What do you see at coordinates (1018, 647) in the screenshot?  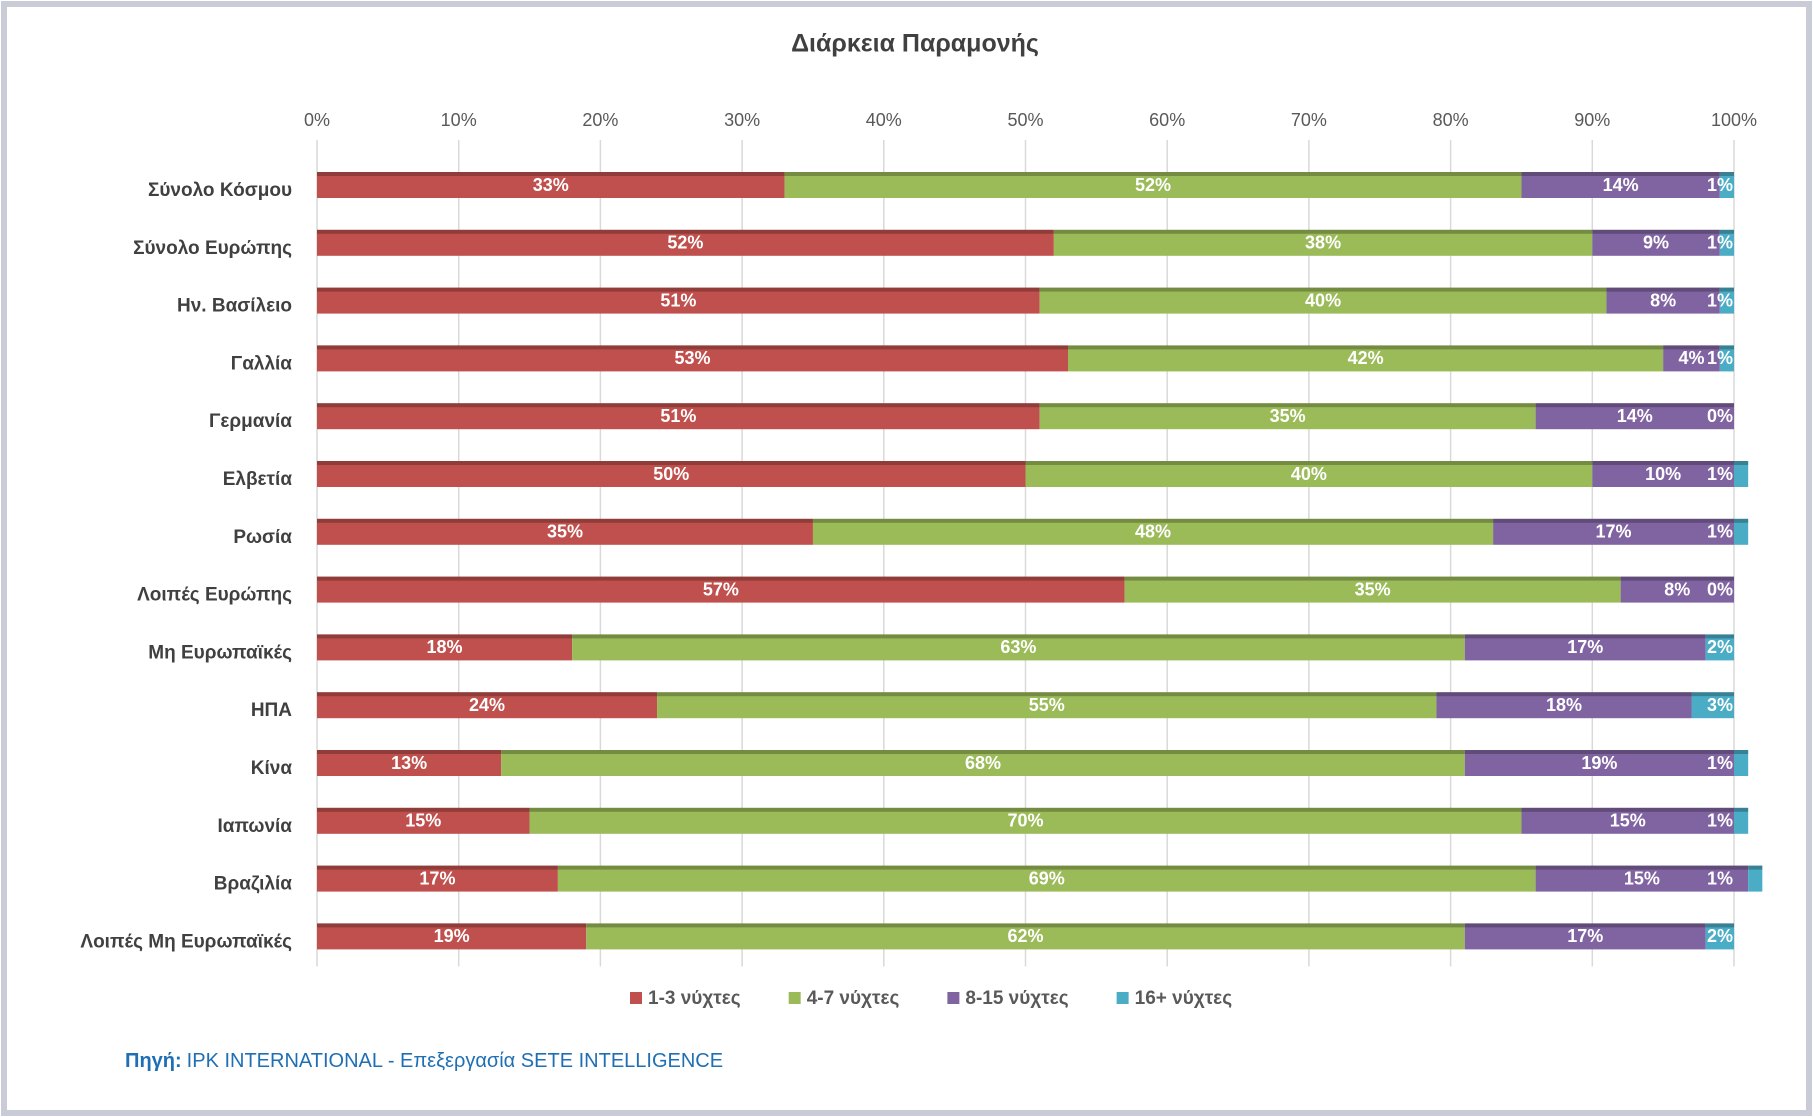 I see `data-label: 63%` at bounding box center [1018, 647].